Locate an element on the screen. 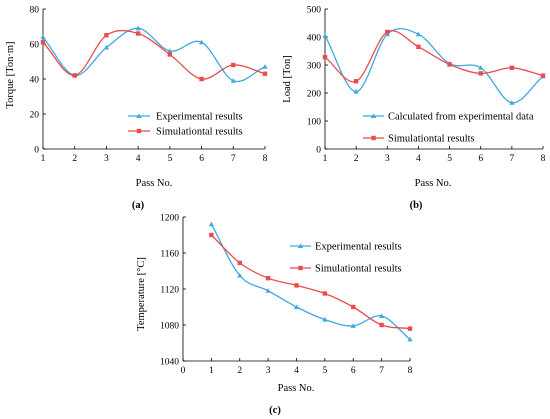 Image resolution: width=550 pixels, height=419 pixels. panel-c-ylabel: Temperature [°C] is located at coordinates (141, 294).